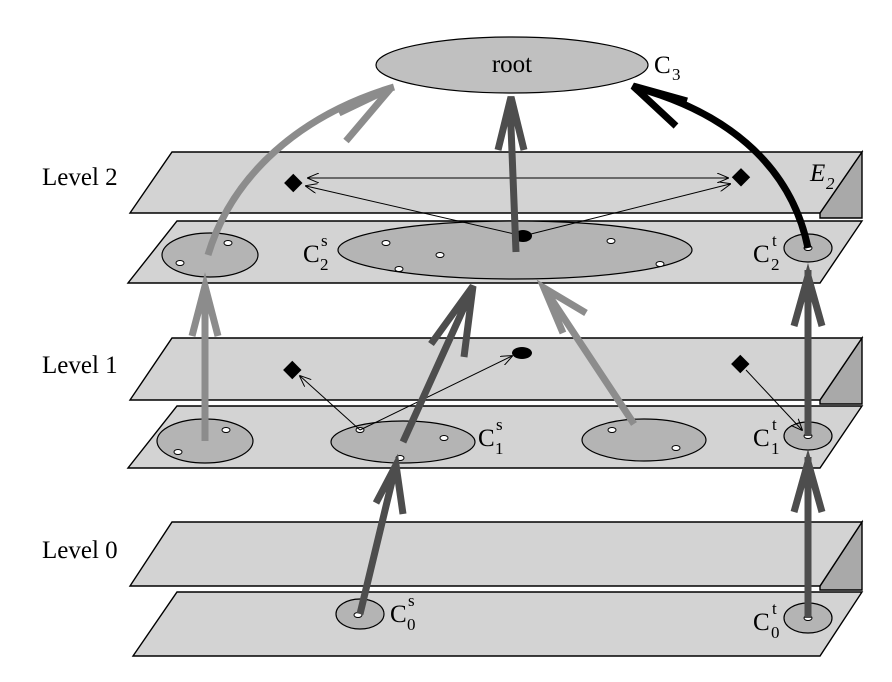  What do you see at coordinates (80, 550) in the screenshot?
I see `level-0-label: Level 0` at bounding box center [80, 550].